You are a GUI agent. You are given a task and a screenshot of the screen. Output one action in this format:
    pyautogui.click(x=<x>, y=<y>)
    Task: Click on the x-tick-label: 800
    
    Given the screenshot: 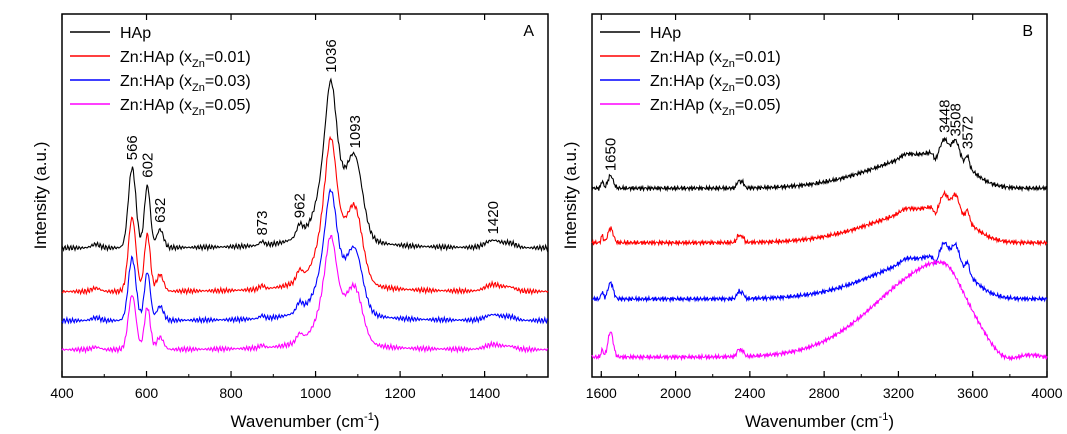 What is the action you would take?
    pyautogui.click(x=231, y=393)
    